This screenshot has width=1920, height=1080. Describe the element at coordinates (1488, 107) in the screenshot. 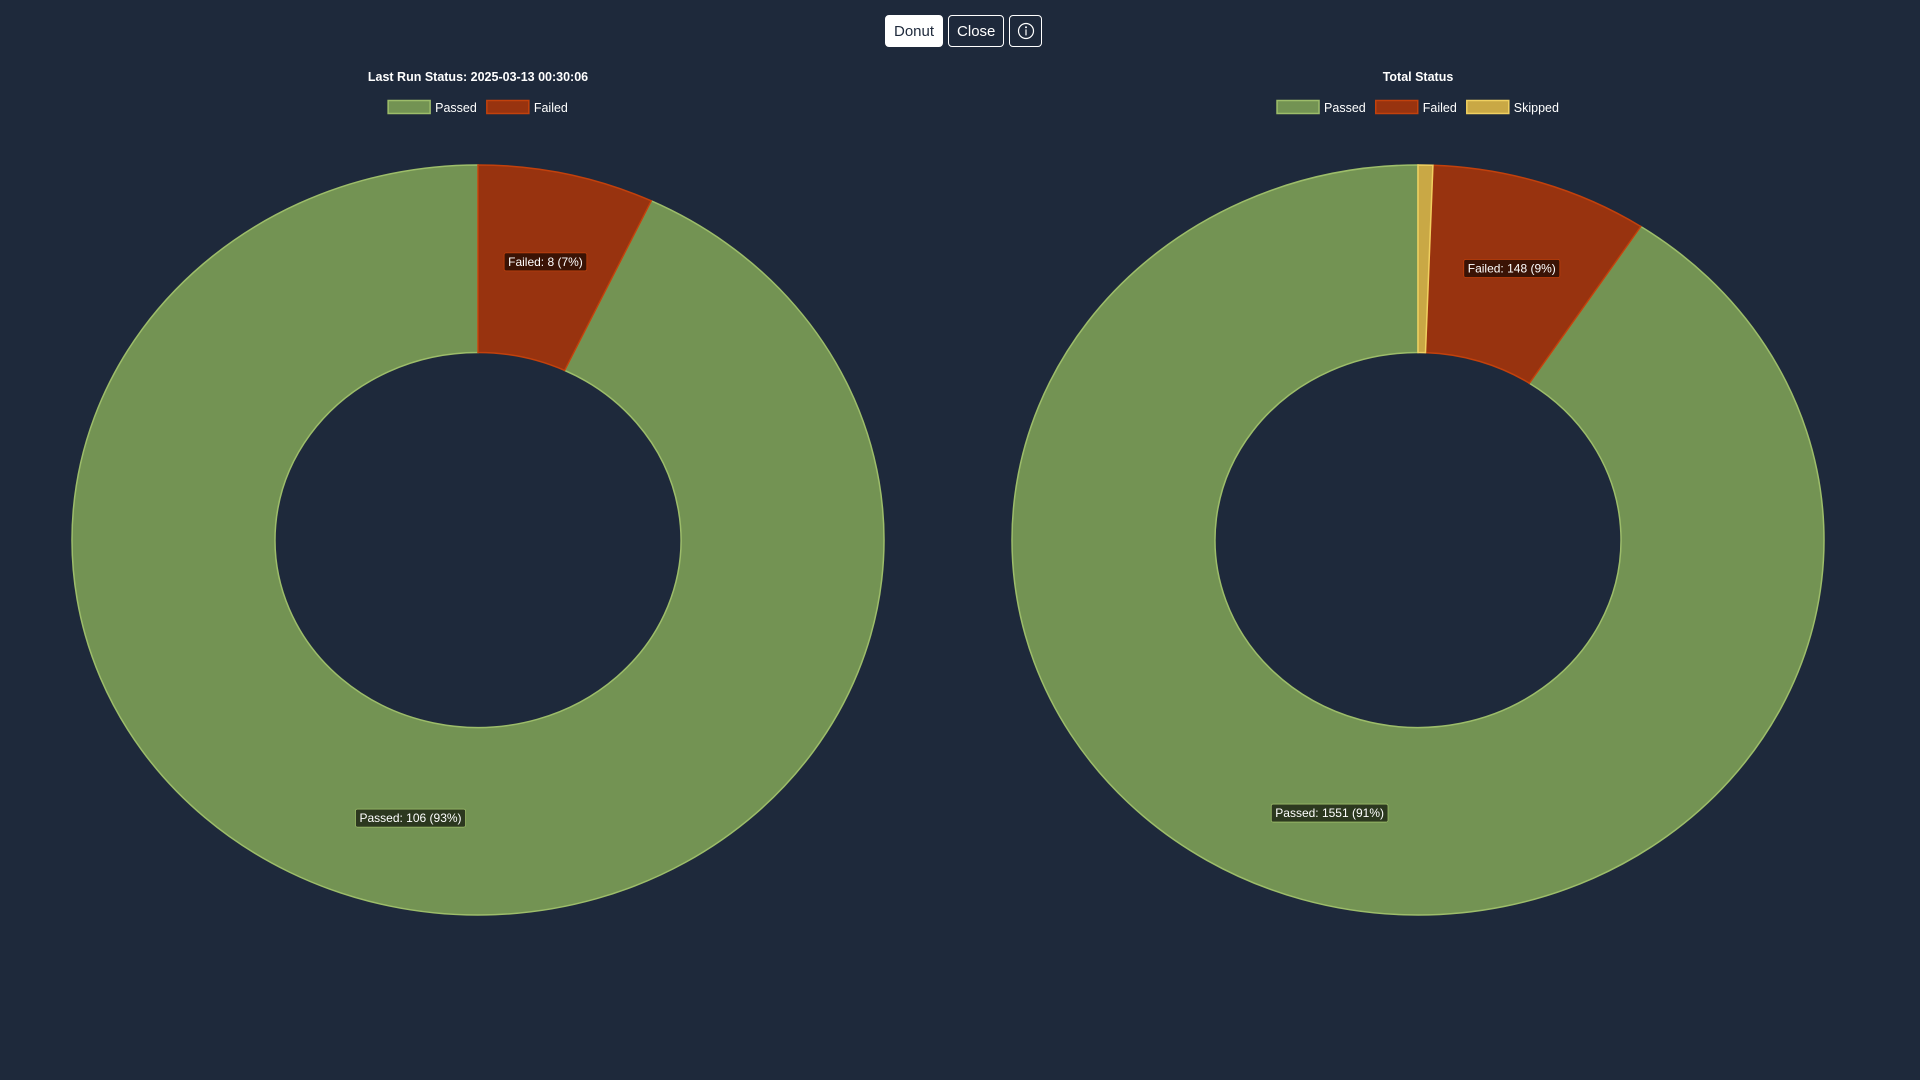

I see `legend-swatch-skipped` at that location.